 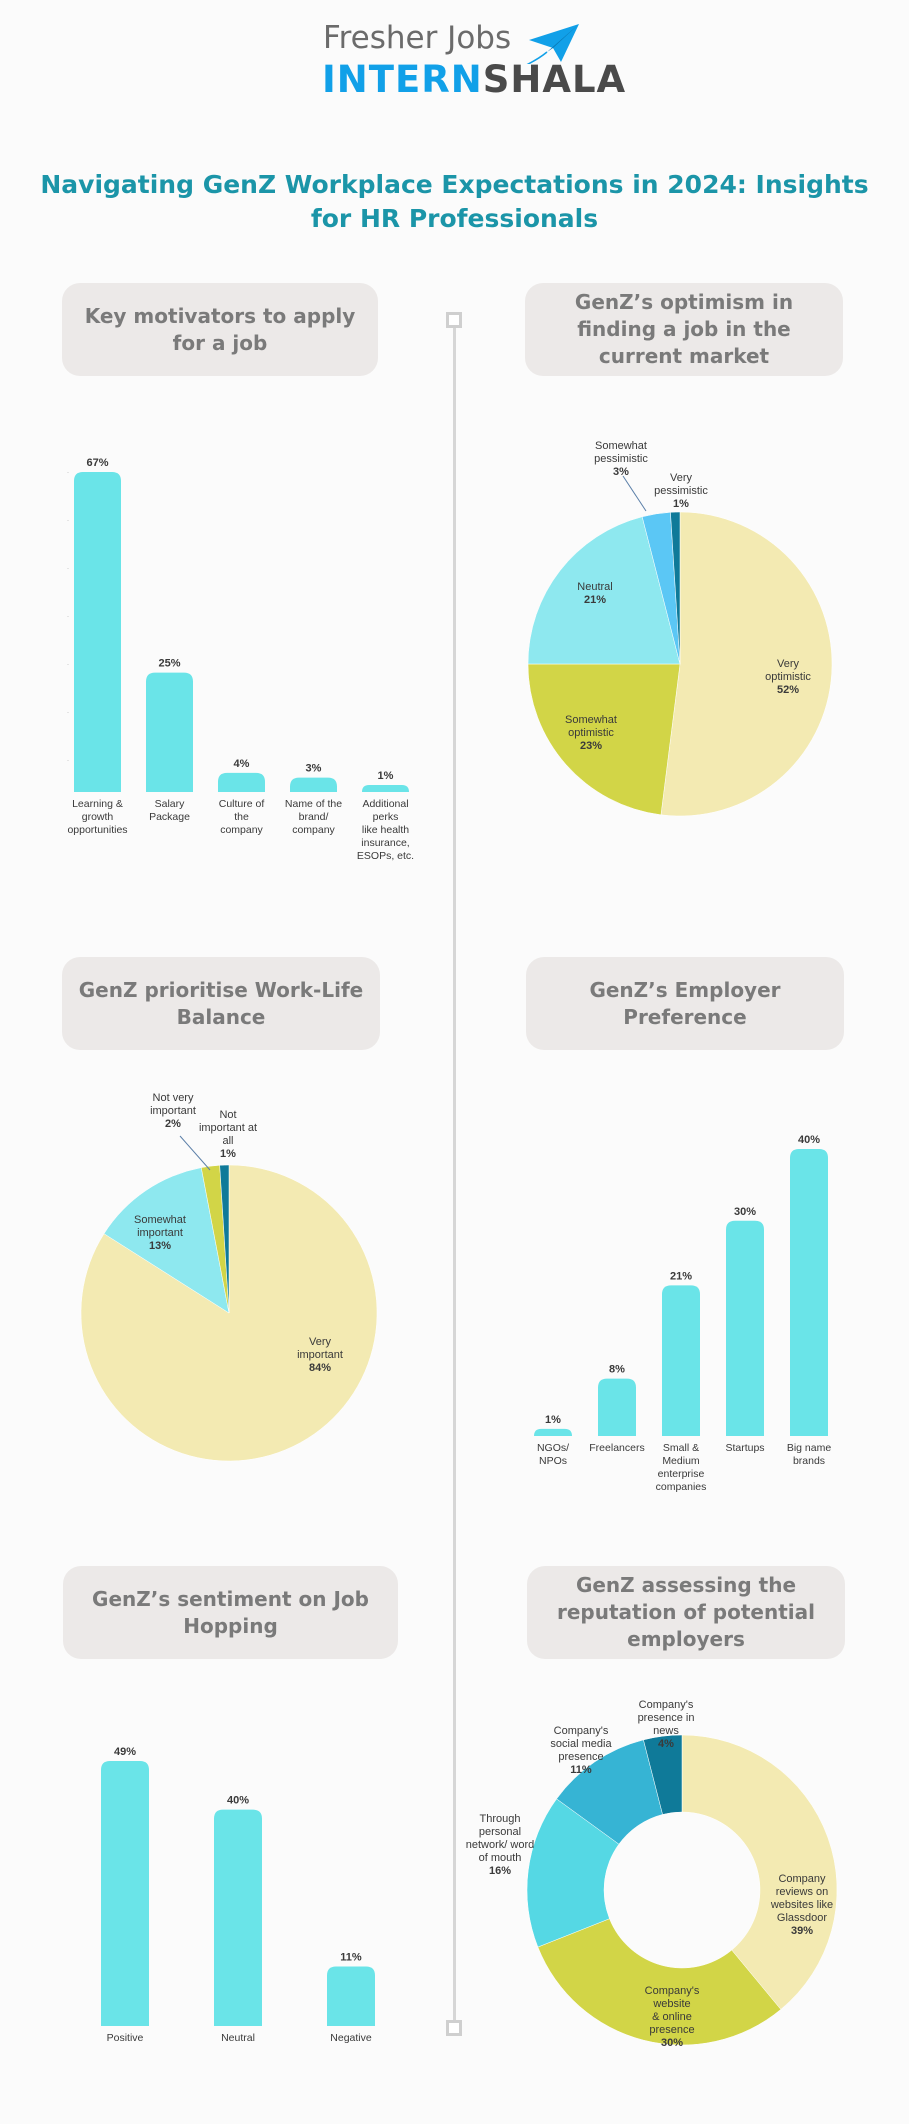 I want to click on slice-label: website, so click(x=671, y=2004).